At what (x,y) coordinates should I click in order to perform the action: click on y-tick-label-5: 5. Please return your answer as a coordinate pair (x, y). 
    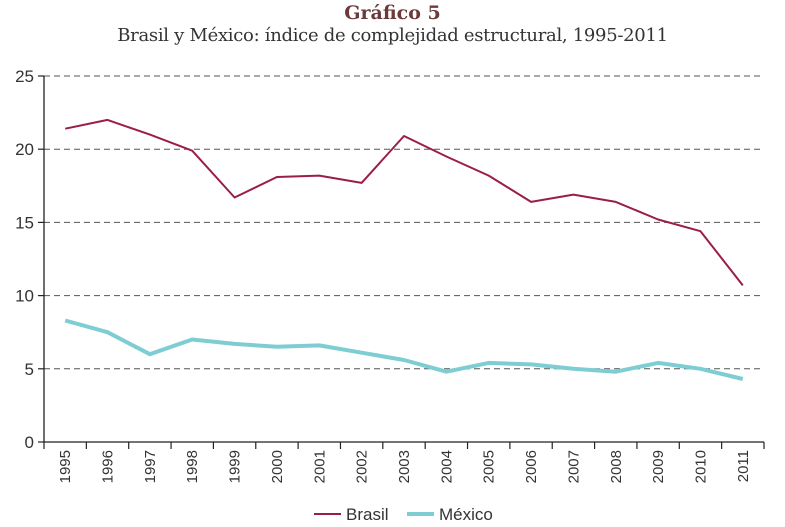
    Looking at the image, I should click on (29, 369).